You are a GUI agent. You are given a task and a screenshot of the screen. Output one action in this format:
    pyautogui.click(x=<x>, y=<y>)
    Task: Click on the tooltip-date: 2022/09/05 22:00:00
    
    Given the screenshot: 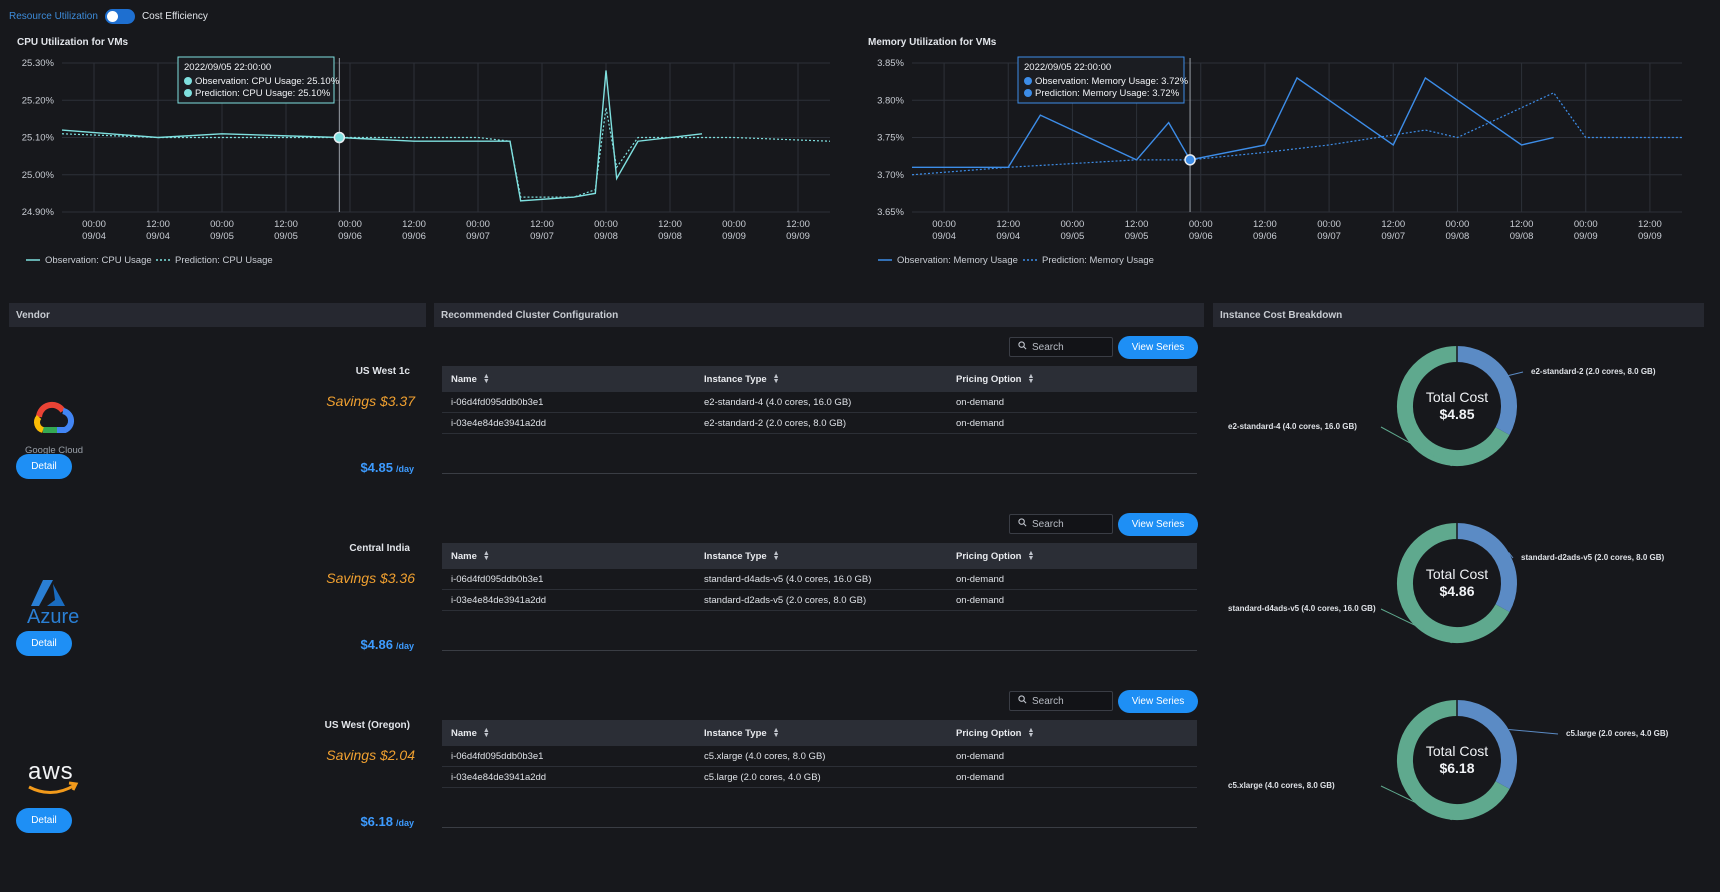 What is the action you would take?
    pyautogui.click(x=1067, y=67)
    